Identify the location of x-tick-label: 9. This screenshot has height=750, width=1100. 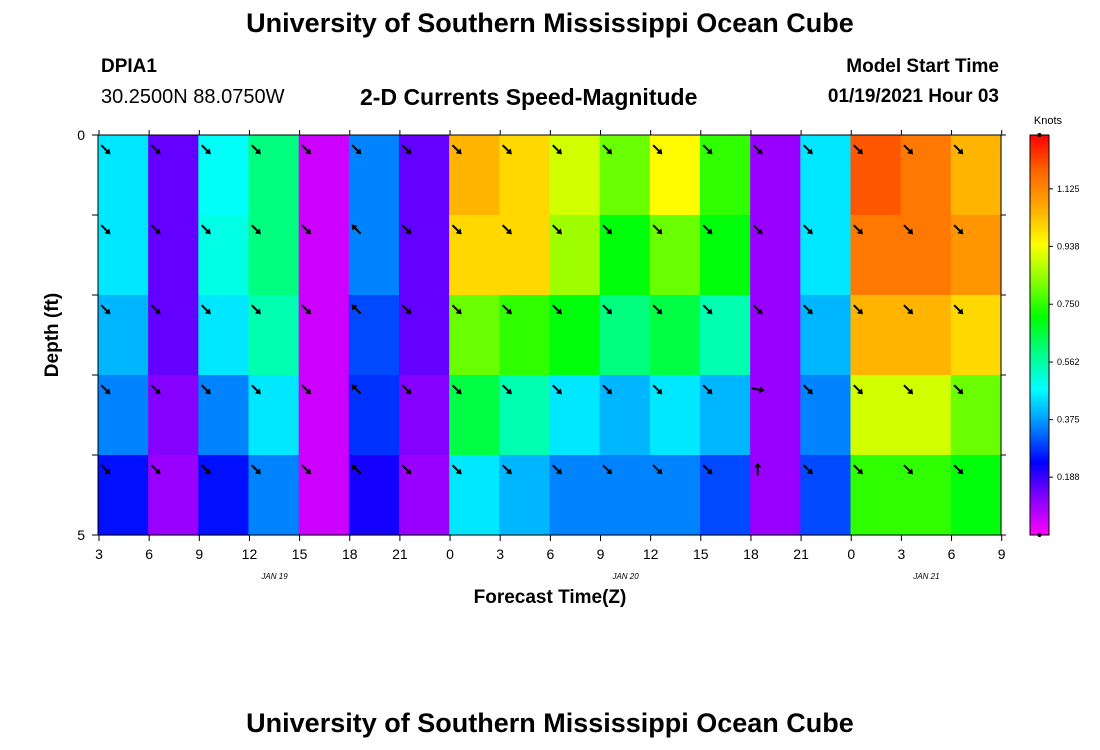
(601, 554).